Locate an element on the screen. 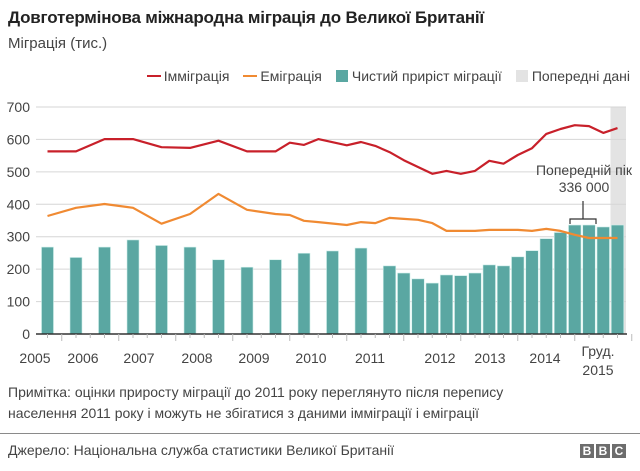 The height and width of the screenshot is (471, 640). footer-divider is located at coordinates (320, 433).